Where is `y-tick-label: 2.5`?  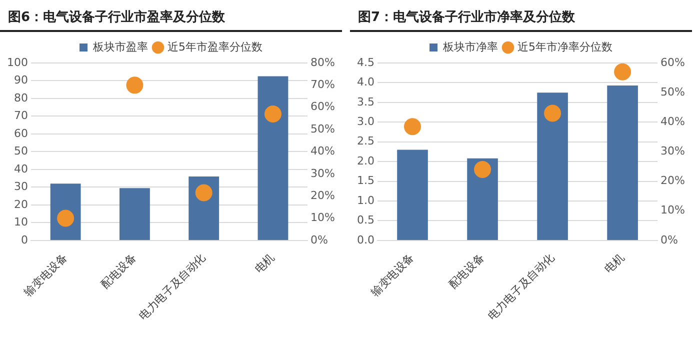 y-tick-label: 2.5 is located at coordinates (365, 141).